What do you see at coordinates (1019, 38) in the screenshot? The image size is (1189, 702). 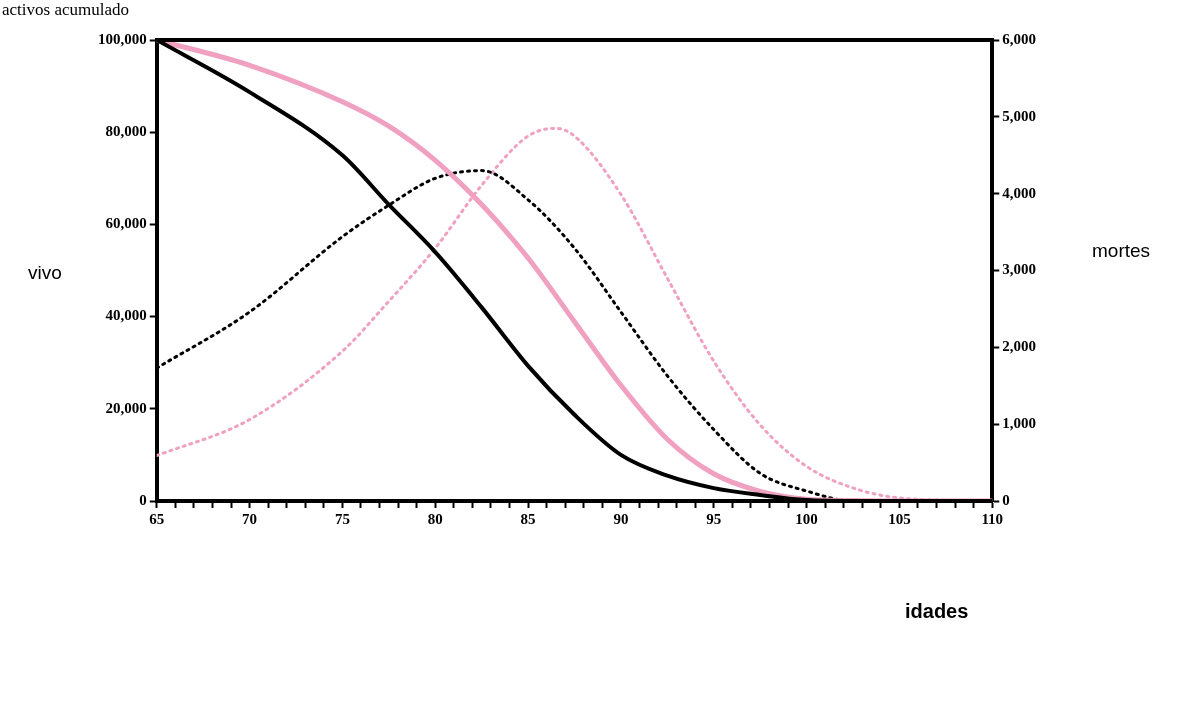 I see `y2-tick-label: 6,000` at bounding box center [1019, 38].